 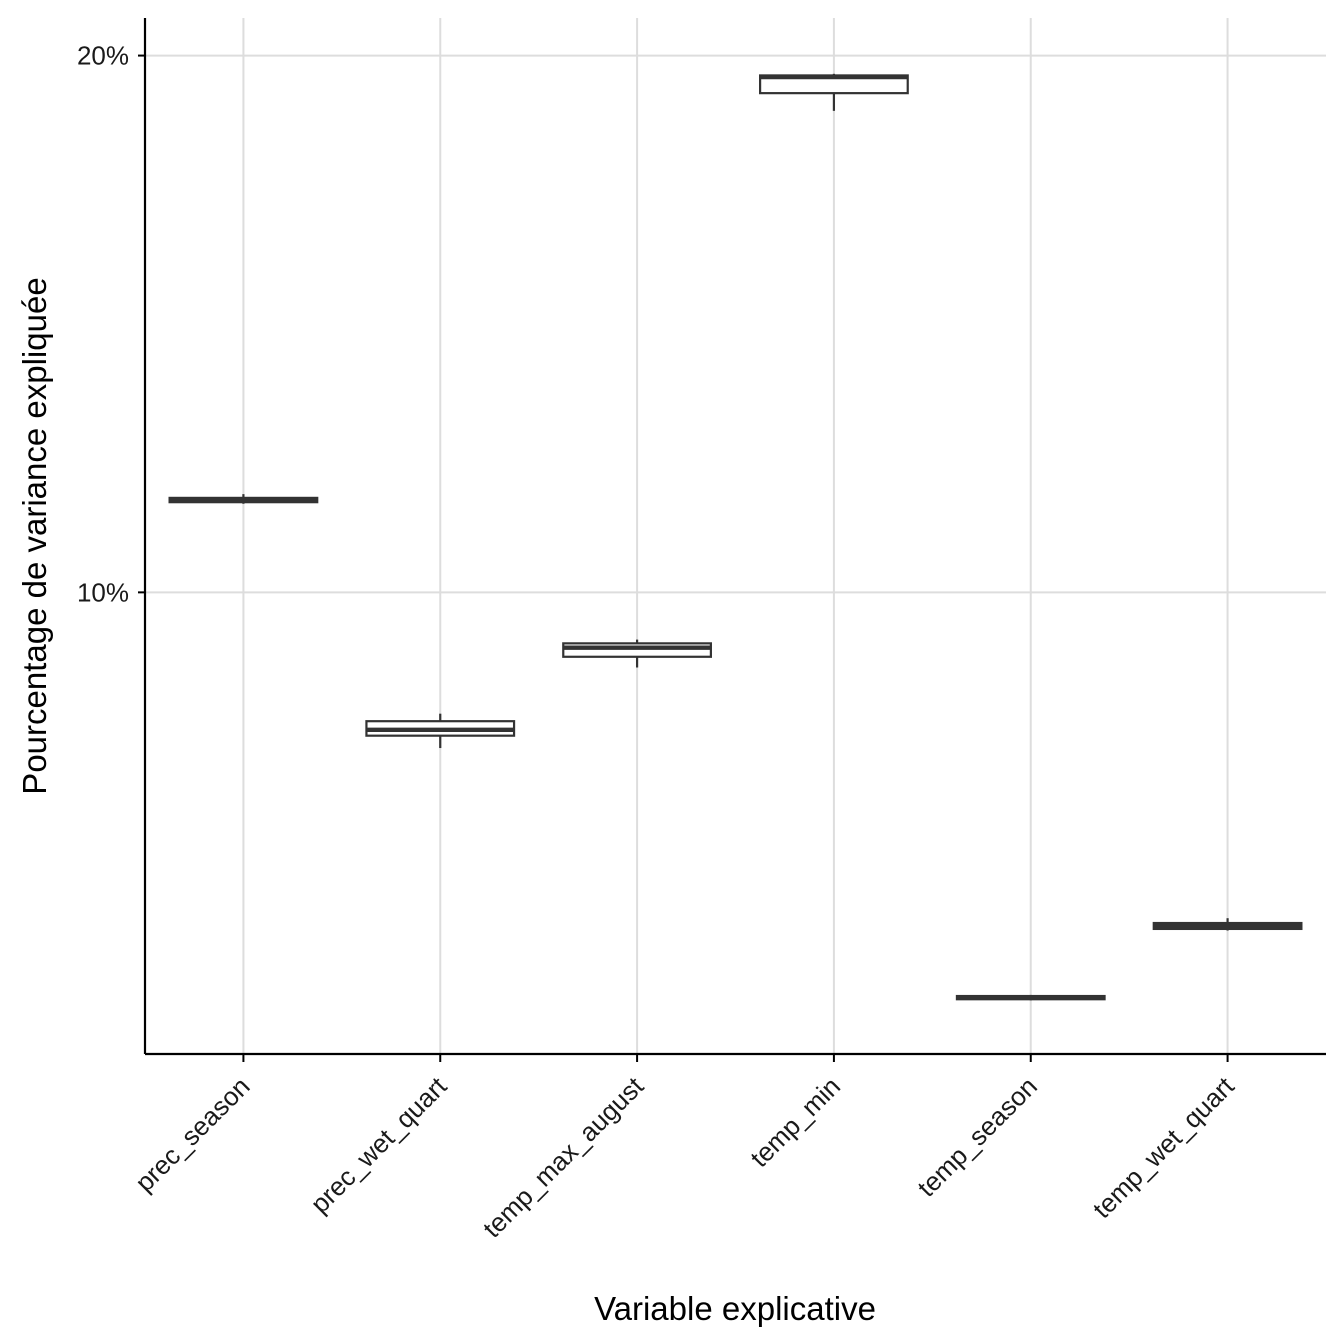 What do you see at coordinates (192, 1134) in the screenshot?
I see `x-tick-label: prec_season` at bounding box center [192, 1134].